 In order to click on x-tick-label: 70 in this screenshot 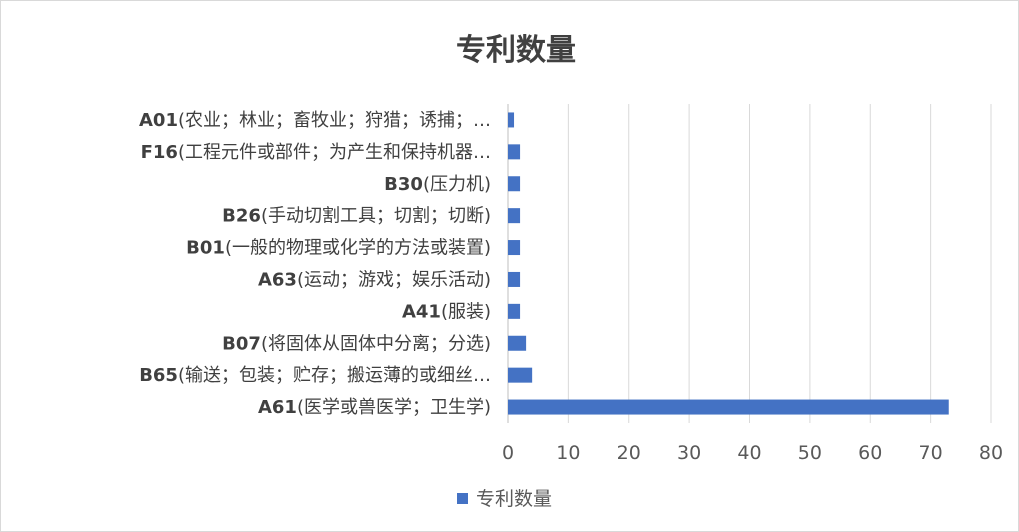, I will do `click(931, 453)`.